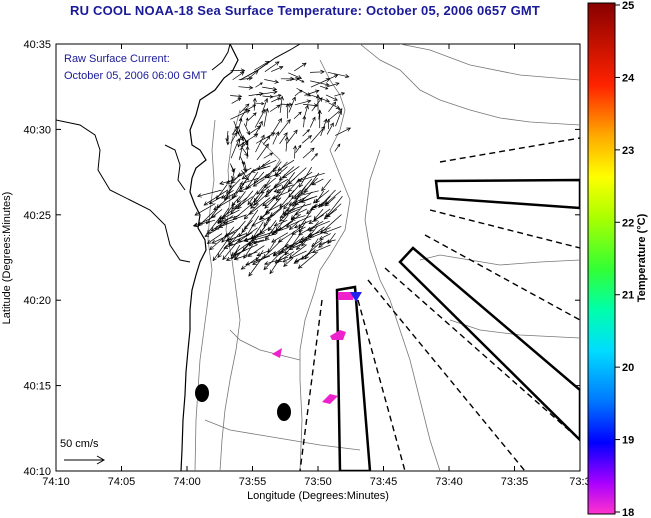  Describe the element at coordinates (79, 444) in the screenshot. I see `scale-label: 50 cm/s` at that location.